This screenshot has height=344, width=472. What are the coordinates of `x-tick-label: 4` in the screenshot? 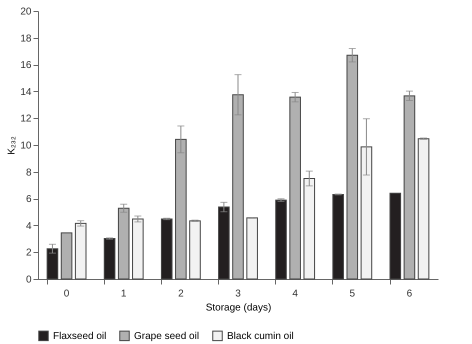 It's located at (295, 294).